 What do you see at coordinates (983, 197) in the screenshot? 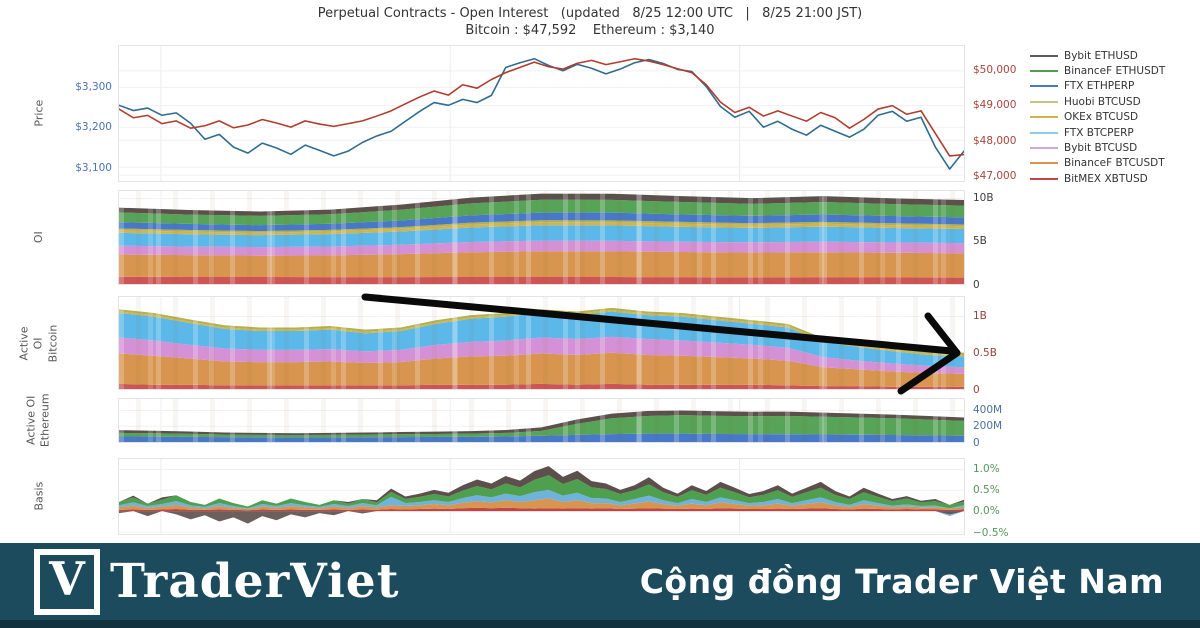
I see `tick-label-oi: 10B` at bounding box center [983, 197].